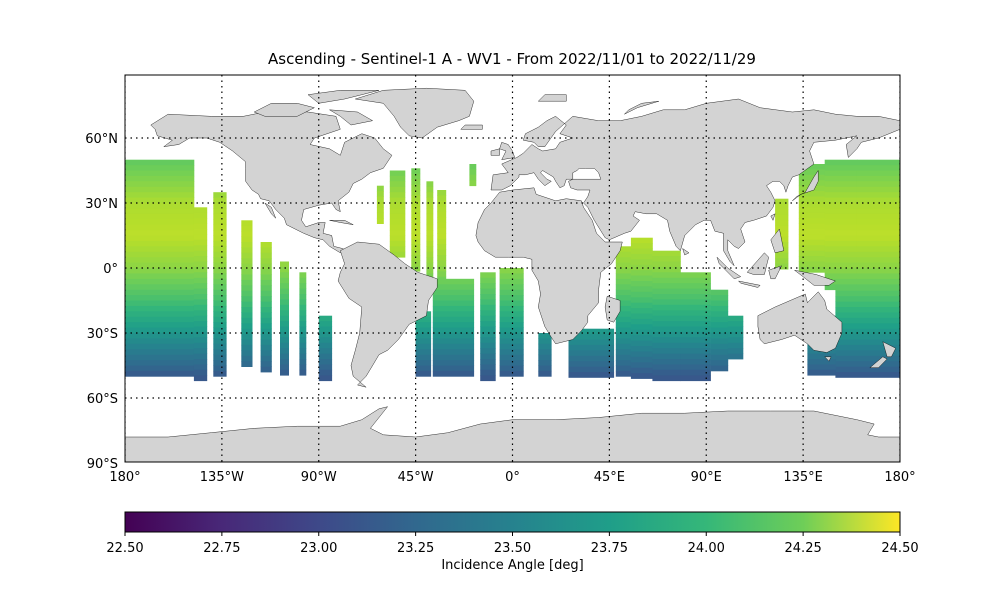  What do you see at coordinates (803, 477) in the screenshot?
I see `longitude-label: 135°E` at bounding box center [803, 477].